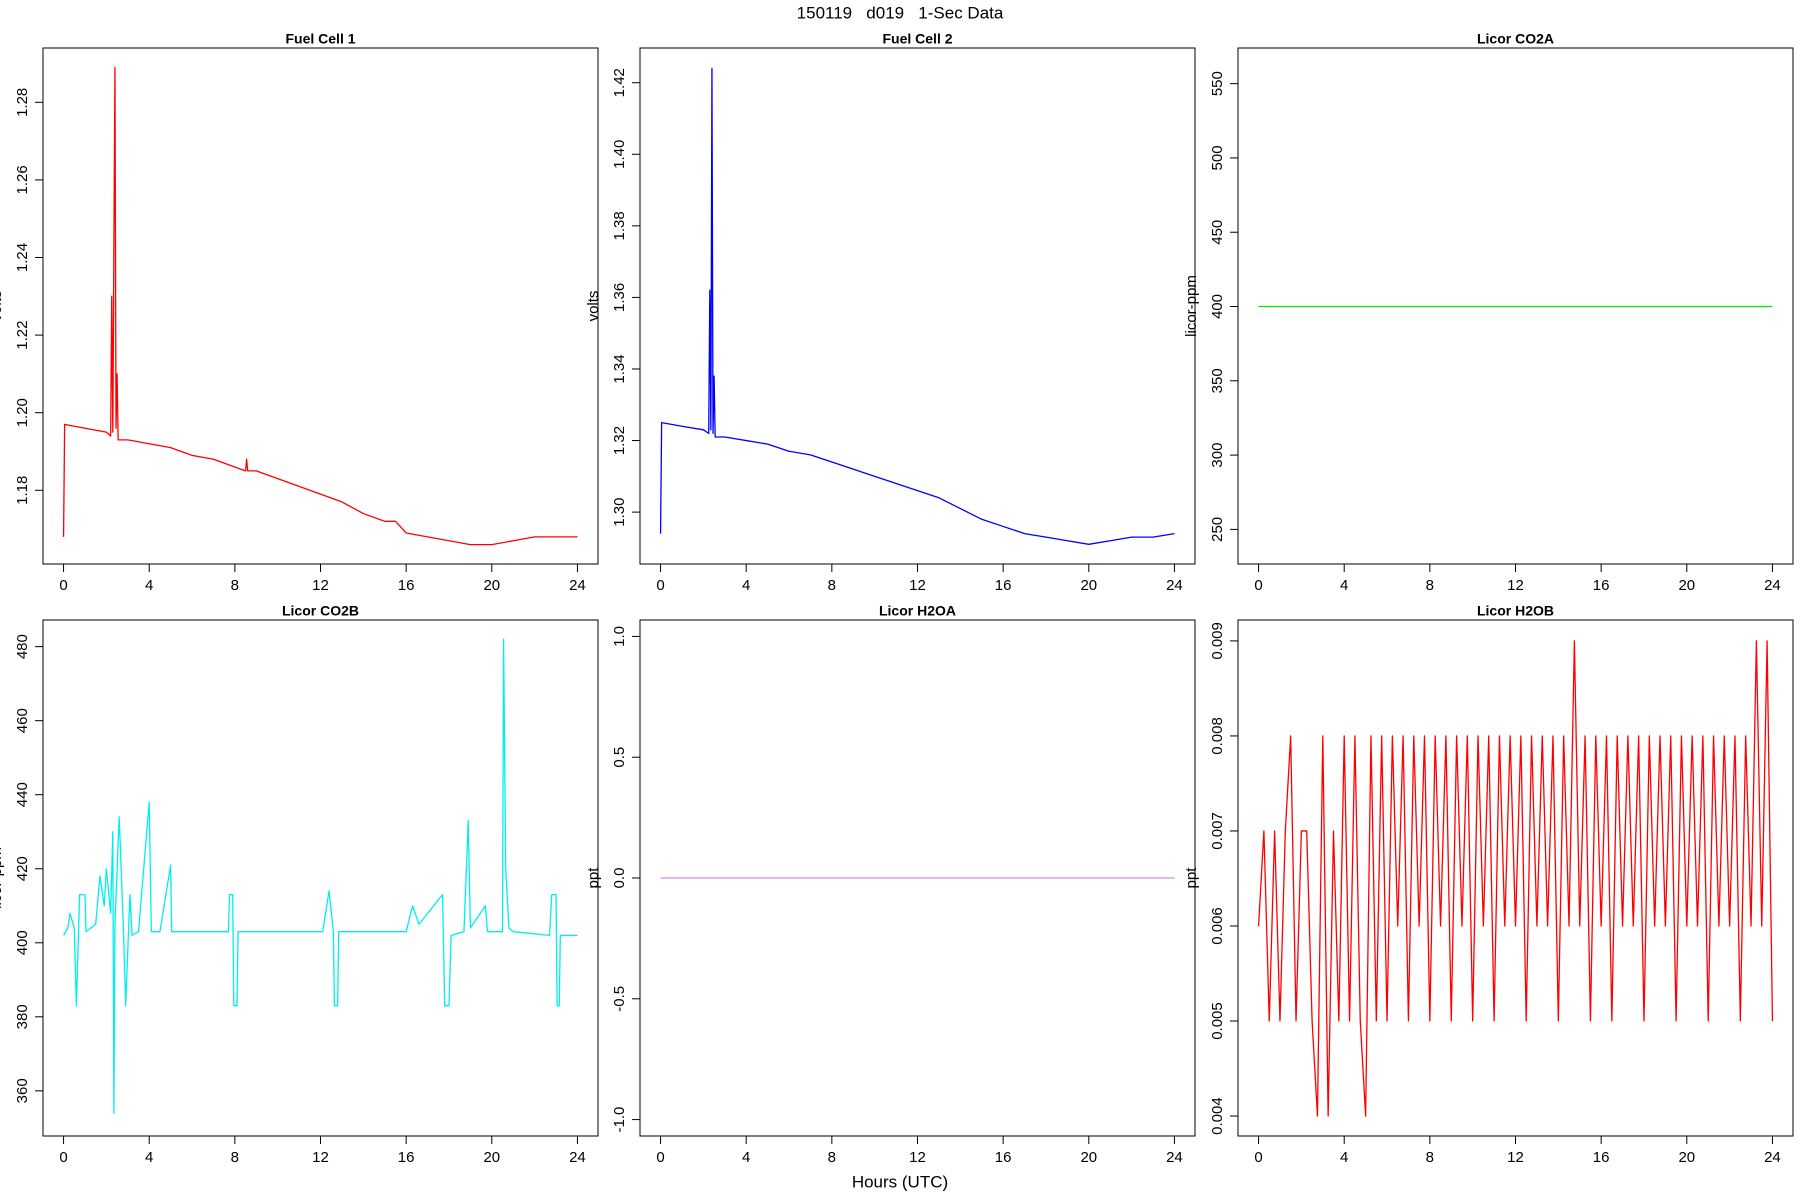 This screenshot has height=1200, width=1800. I want to click on y-tick-label: 500, so click(1217, 157).